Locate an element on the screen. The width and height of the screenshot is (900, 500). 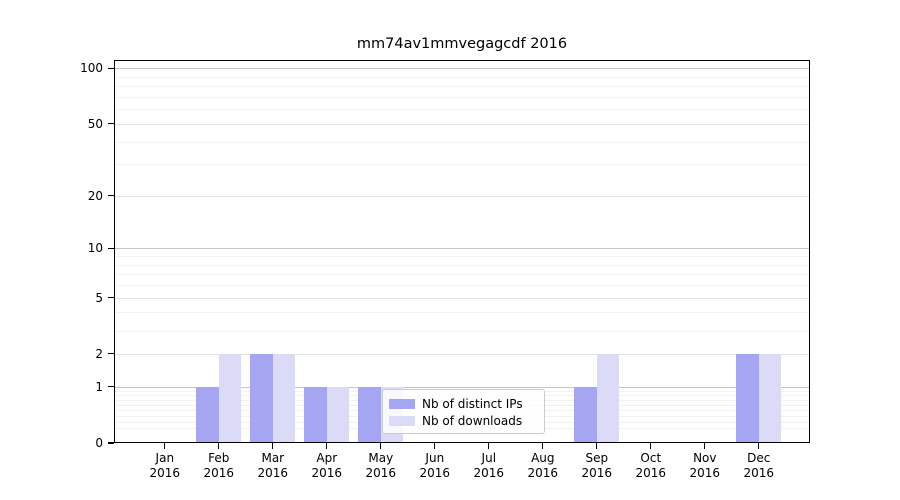
legend-item-distinct-ips: Nb of distinct IPs is located at coordinates (463, 404).